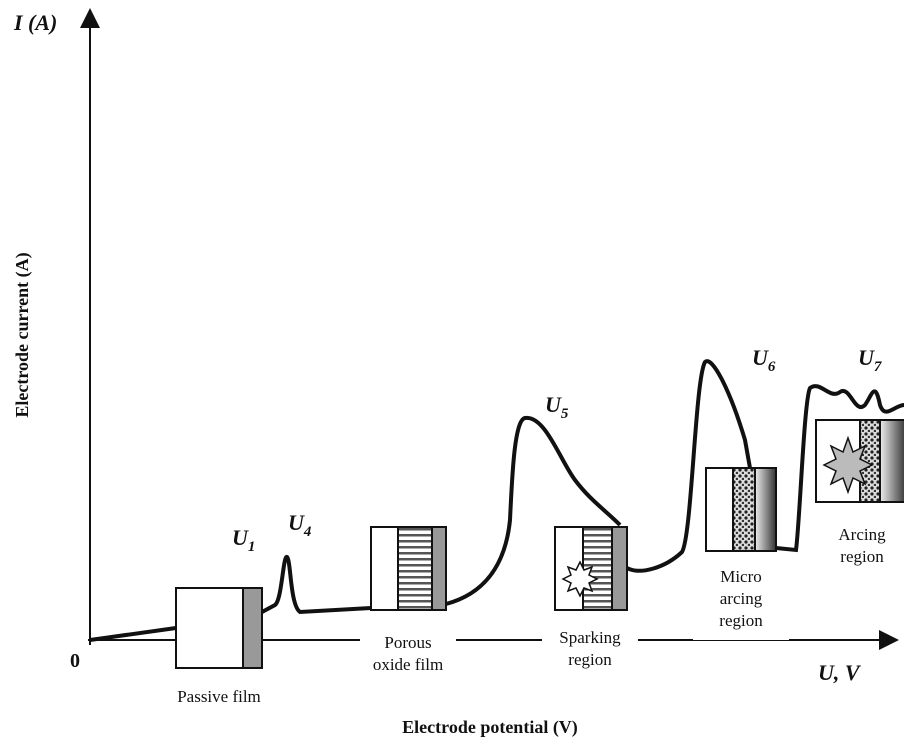 The image size is (904, 744). I want to click on y-axis-label: Electrode current (A), so click(22, 334).